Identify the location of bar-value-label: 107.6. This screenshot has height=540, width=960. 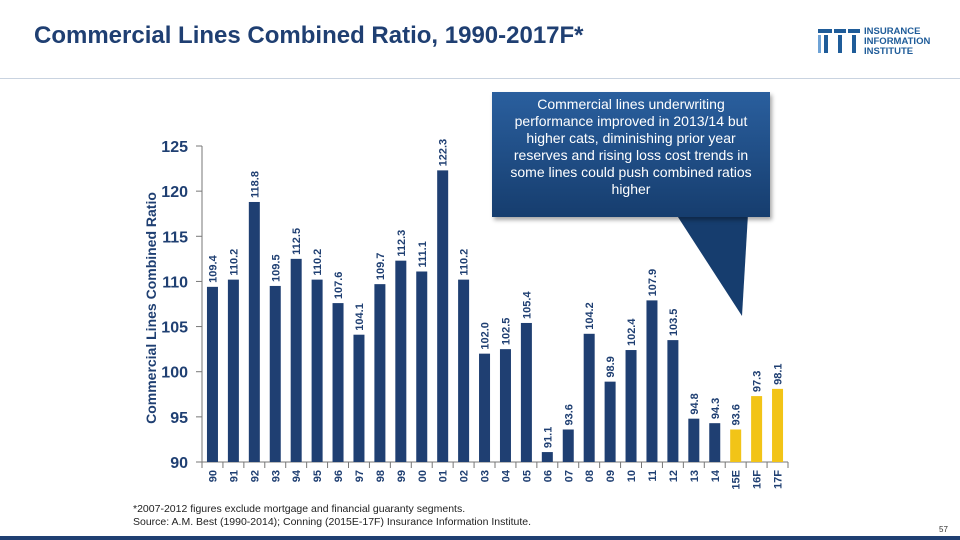
(339, 286).